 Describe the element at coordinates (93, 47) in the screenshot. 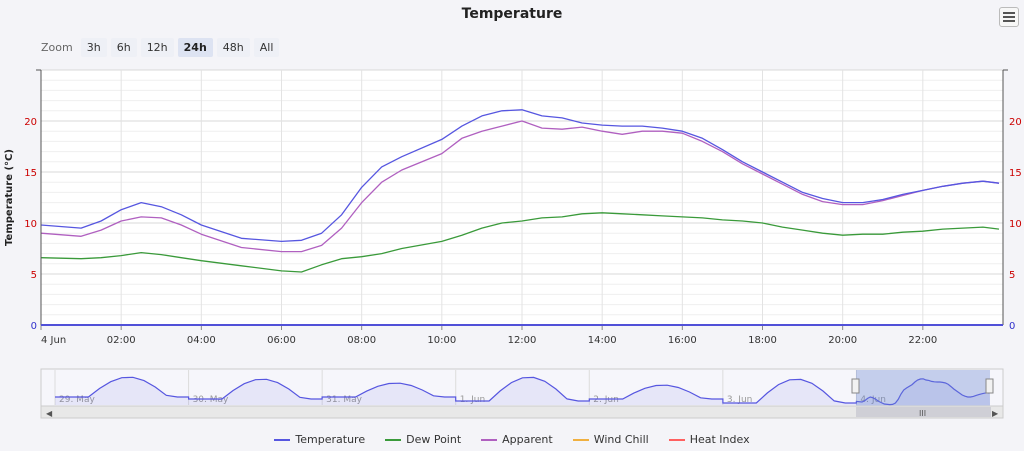

I see `zoom-3h-button: 3h` at that location.